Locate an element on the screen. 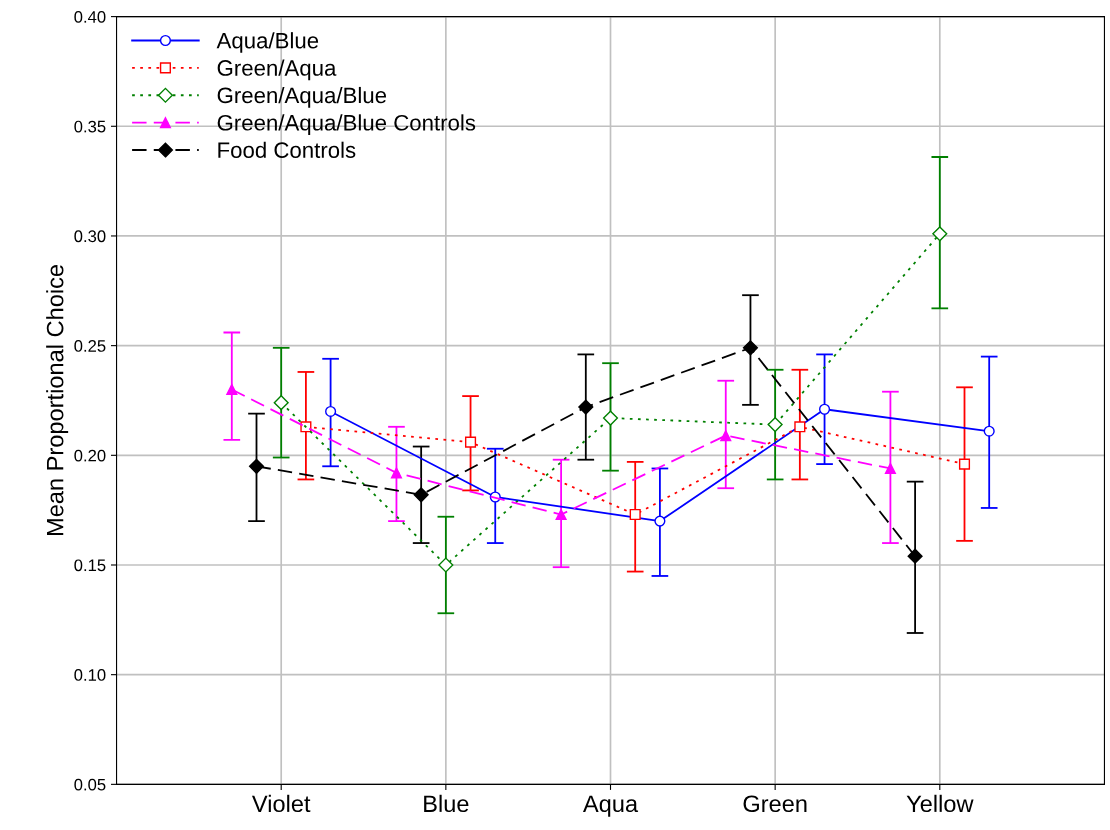  y-tick-label: 0.40 is located at coordinates (90, 17).